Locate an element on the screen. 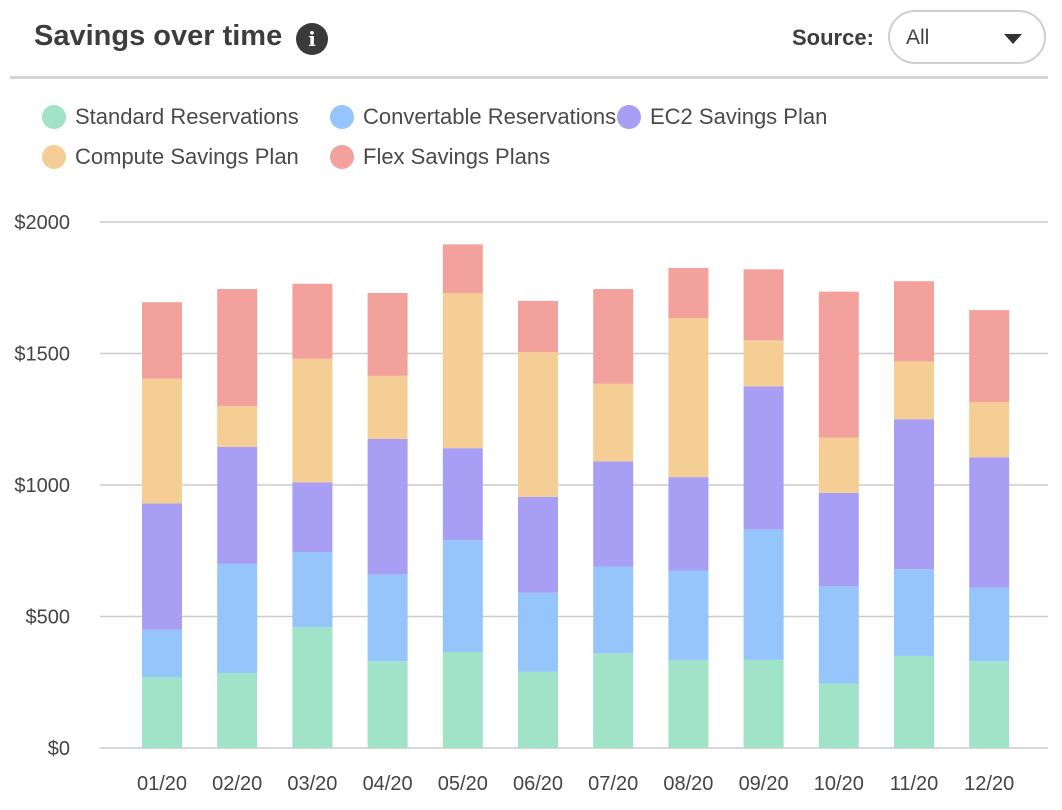 This screenshot has height=810, width=1062. x-tick-label: 09/20 is located at coordinates (764, 784).